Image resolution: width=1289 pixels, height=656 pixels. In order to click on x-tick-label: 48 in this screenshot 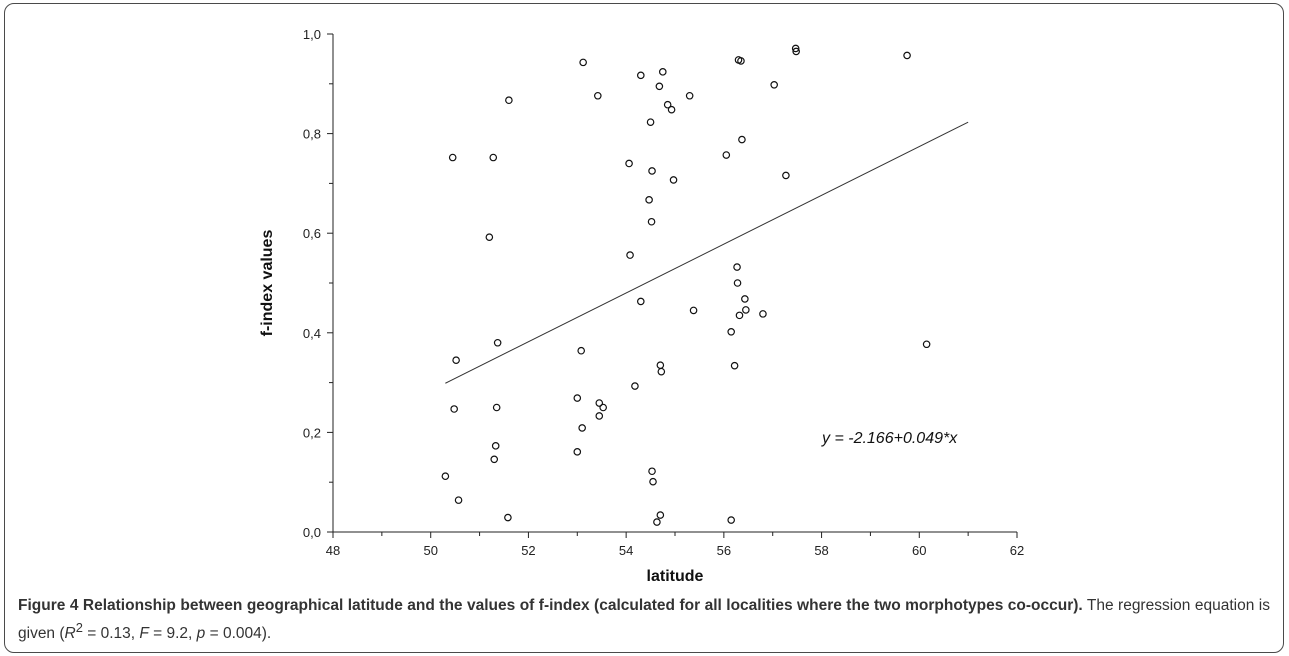, I will do `click(333, 550)`.